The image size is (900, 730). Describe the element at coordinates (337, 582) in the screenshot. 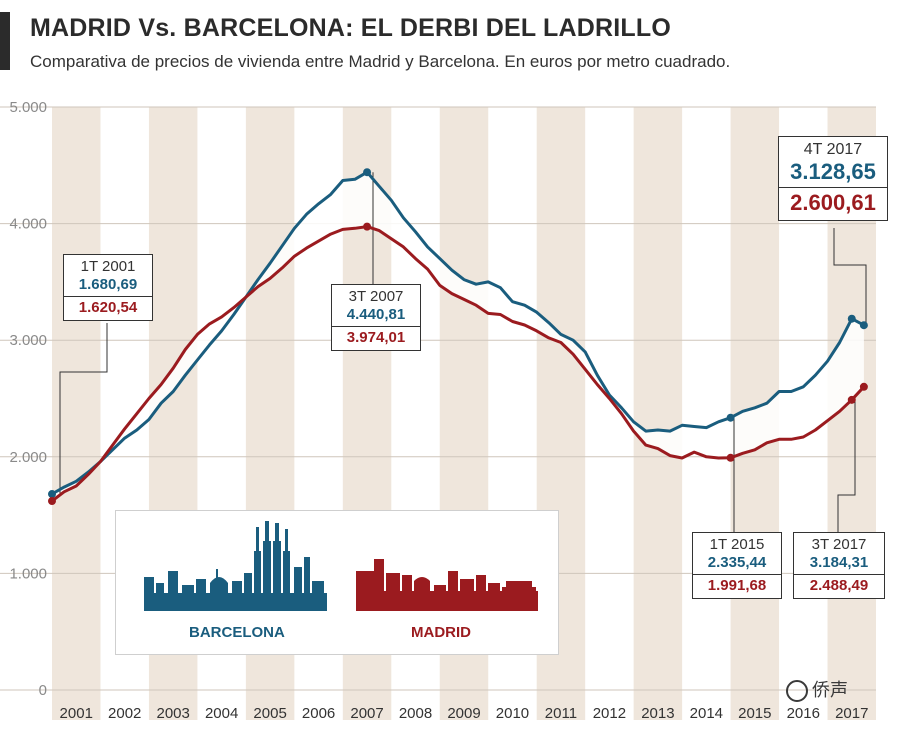

I see `legend-box: BARCELONA MADRID` at that location.